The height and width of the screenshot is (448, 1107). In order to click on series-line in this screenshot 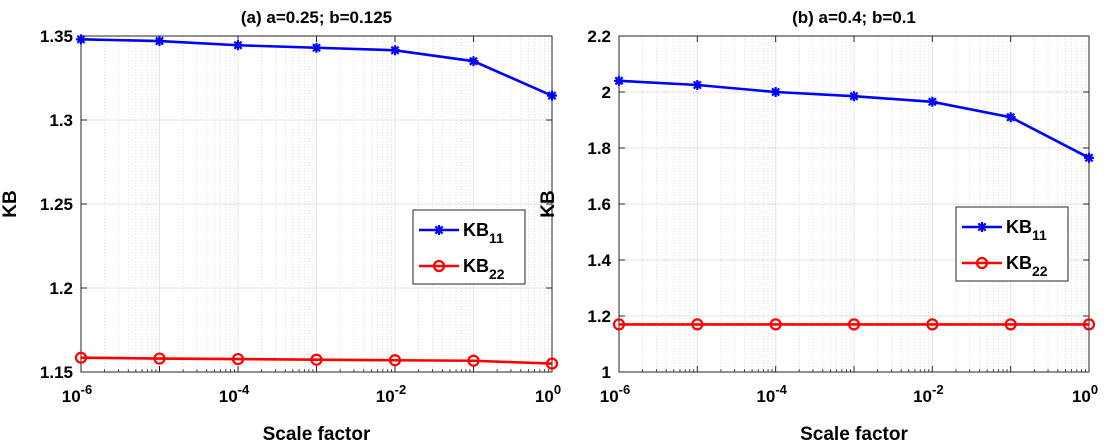, I will do `click(316, 360)`.